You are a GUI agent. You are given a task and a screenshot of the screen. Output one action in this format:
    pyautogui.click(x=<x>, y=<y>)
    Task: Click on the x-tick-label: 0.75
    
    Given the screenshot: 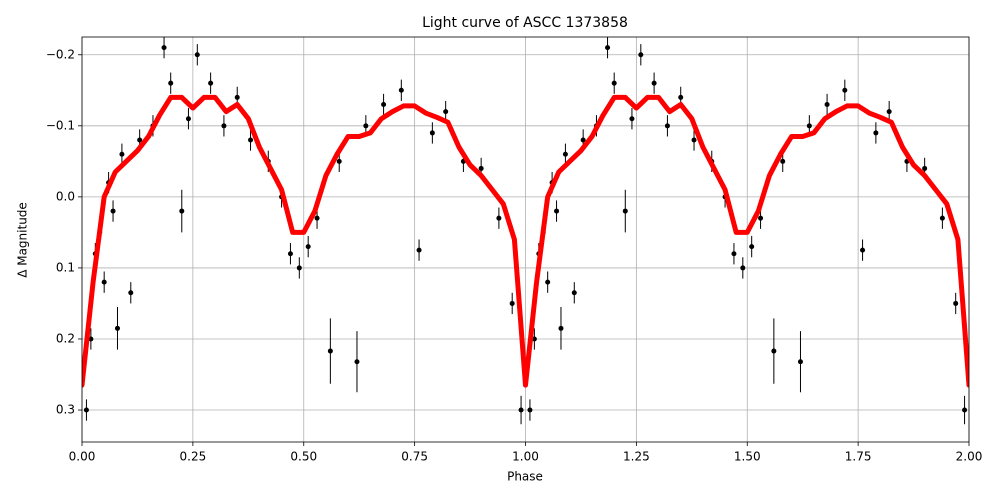 What is the action you would take?
    pyautogui.click(x=414, y=457)
    